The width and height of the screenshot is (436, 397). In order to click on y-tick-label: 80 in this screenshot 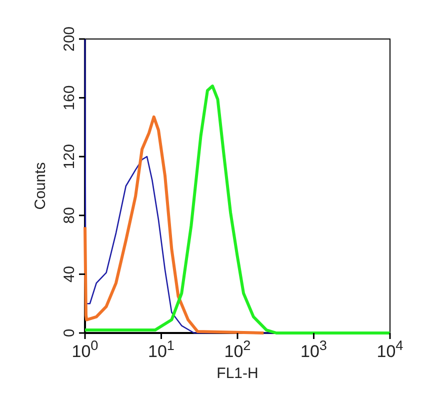, I will do `click(69, 215)`.